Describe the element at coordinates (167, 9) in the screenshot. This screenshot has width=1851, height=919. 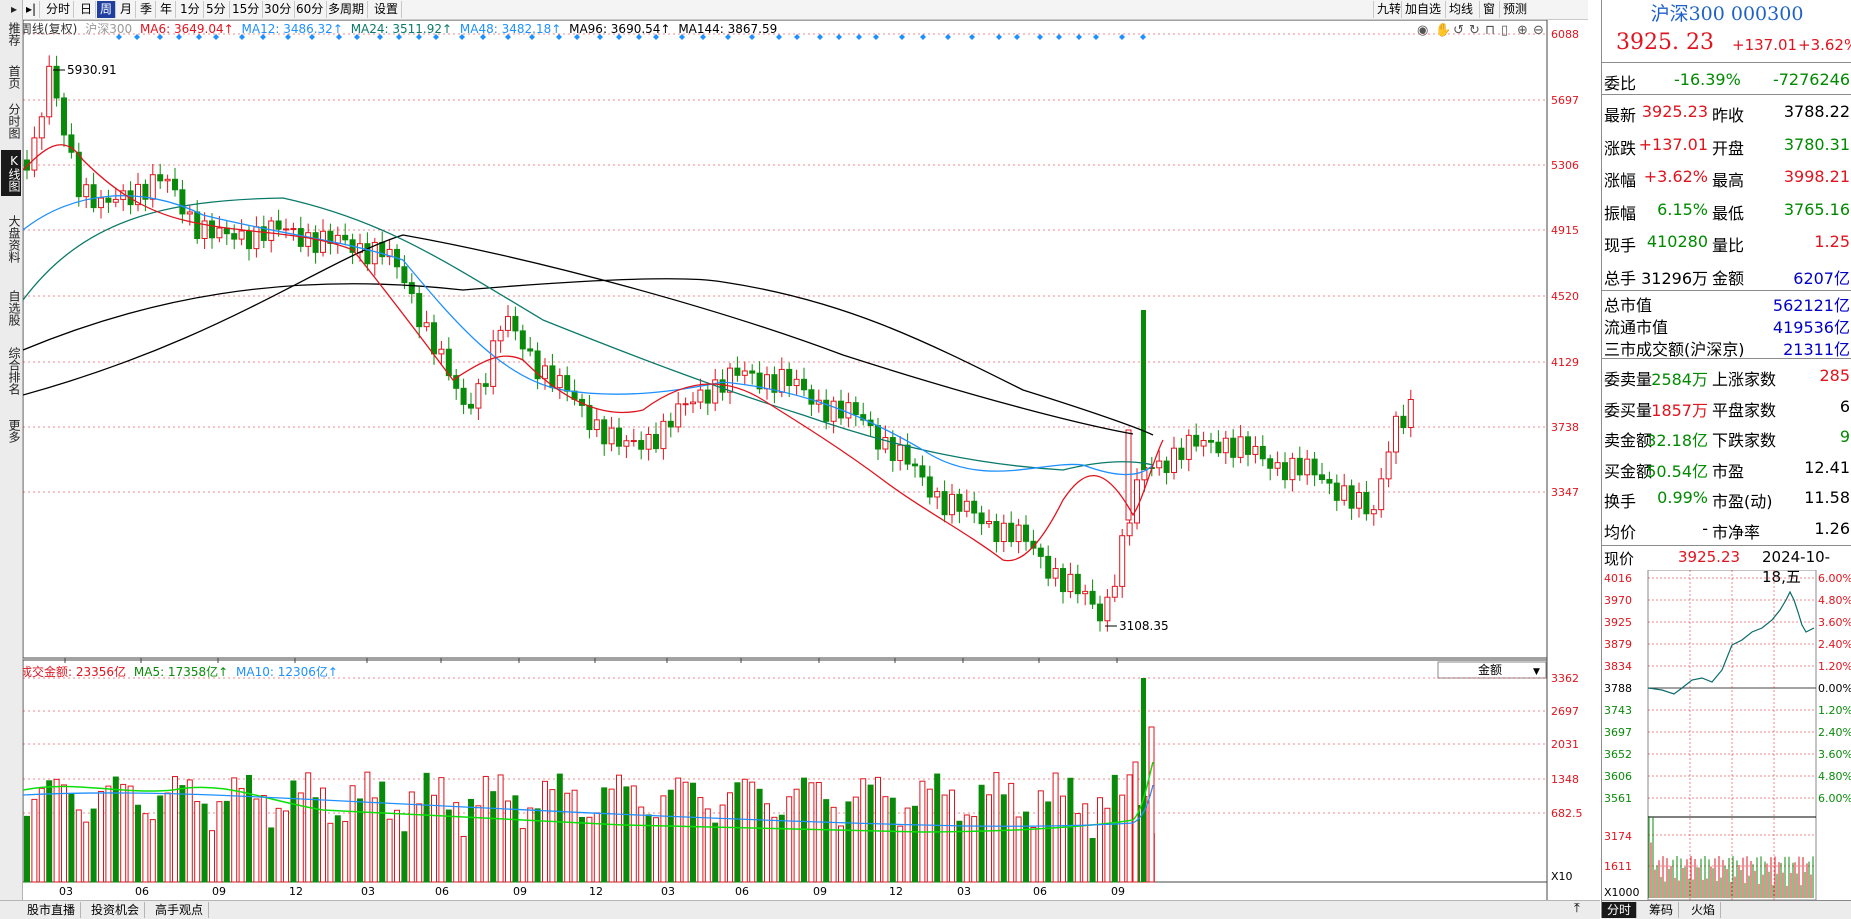
I see `tab-yearly: 年` at that location.